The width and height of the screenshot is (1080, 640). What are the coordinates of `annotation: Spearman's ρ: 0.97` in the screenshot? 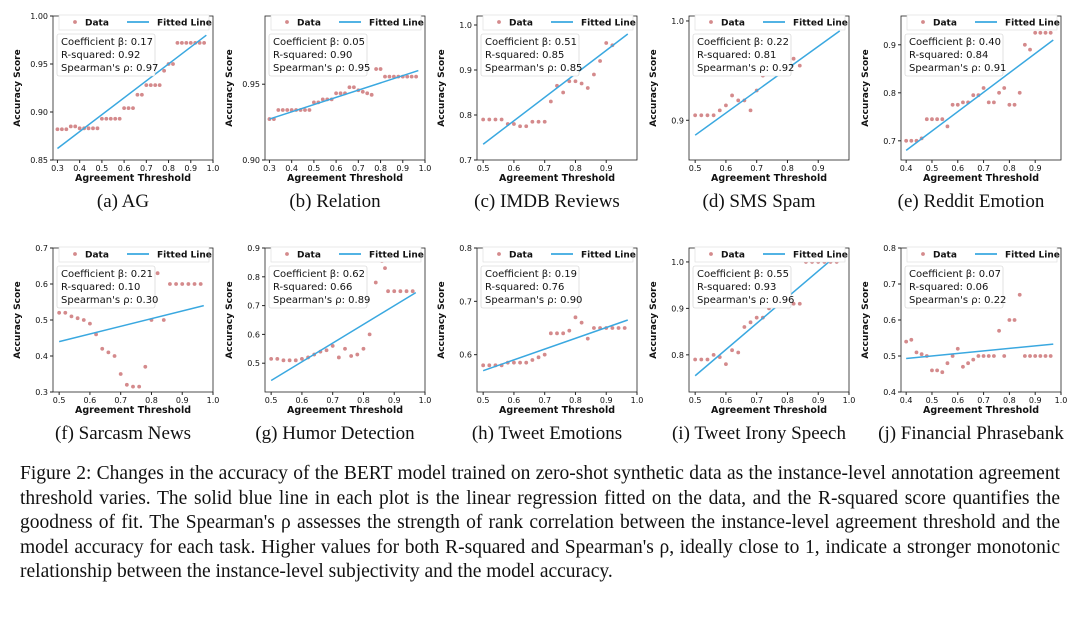 It's located at (109, 68).